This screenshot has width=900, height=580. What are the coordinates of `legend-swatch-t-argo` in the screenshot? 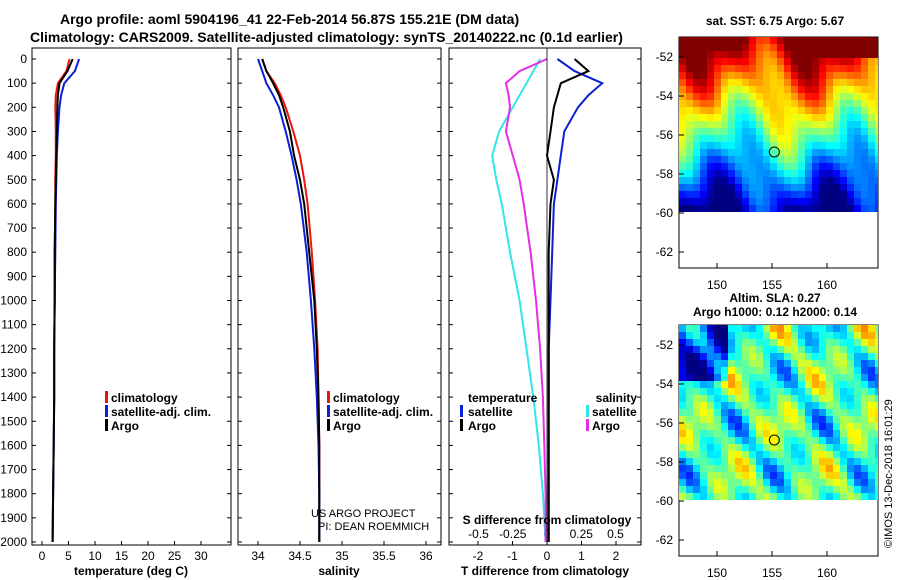 It's located at (461, 425).